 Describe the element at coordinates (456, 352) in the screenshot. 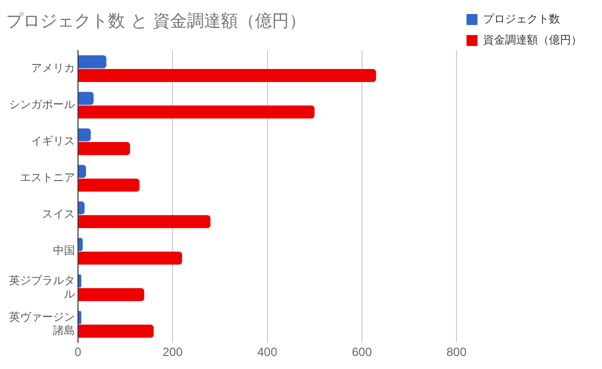

I see `x-tick-label: 800` at that location.